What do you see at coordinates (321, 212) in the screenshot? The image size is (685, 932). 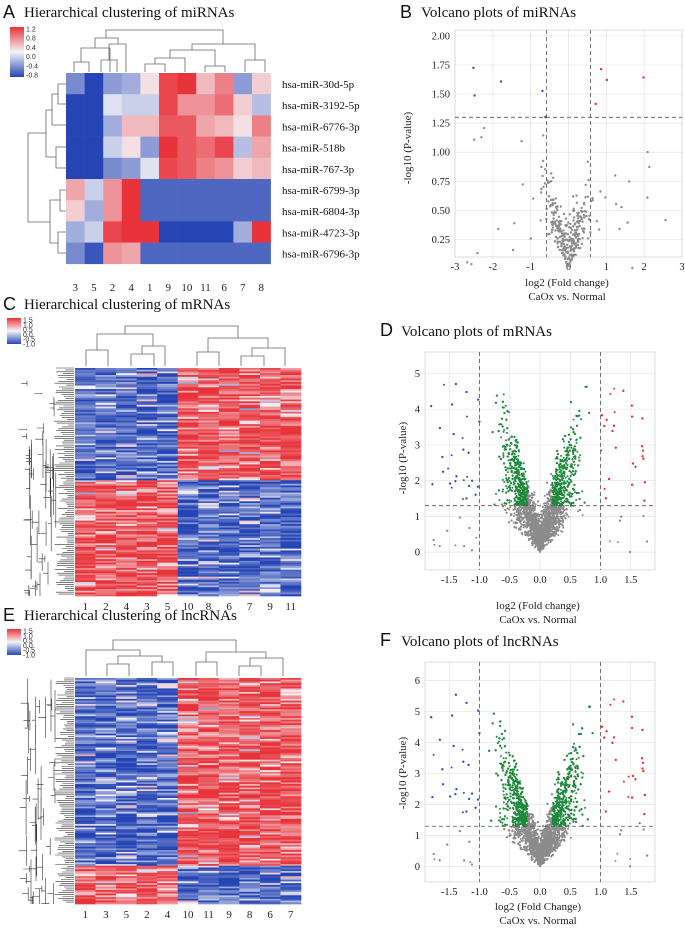 I see `row-label: hsa-miR-6804-3p` at bounding box center [321, 212].